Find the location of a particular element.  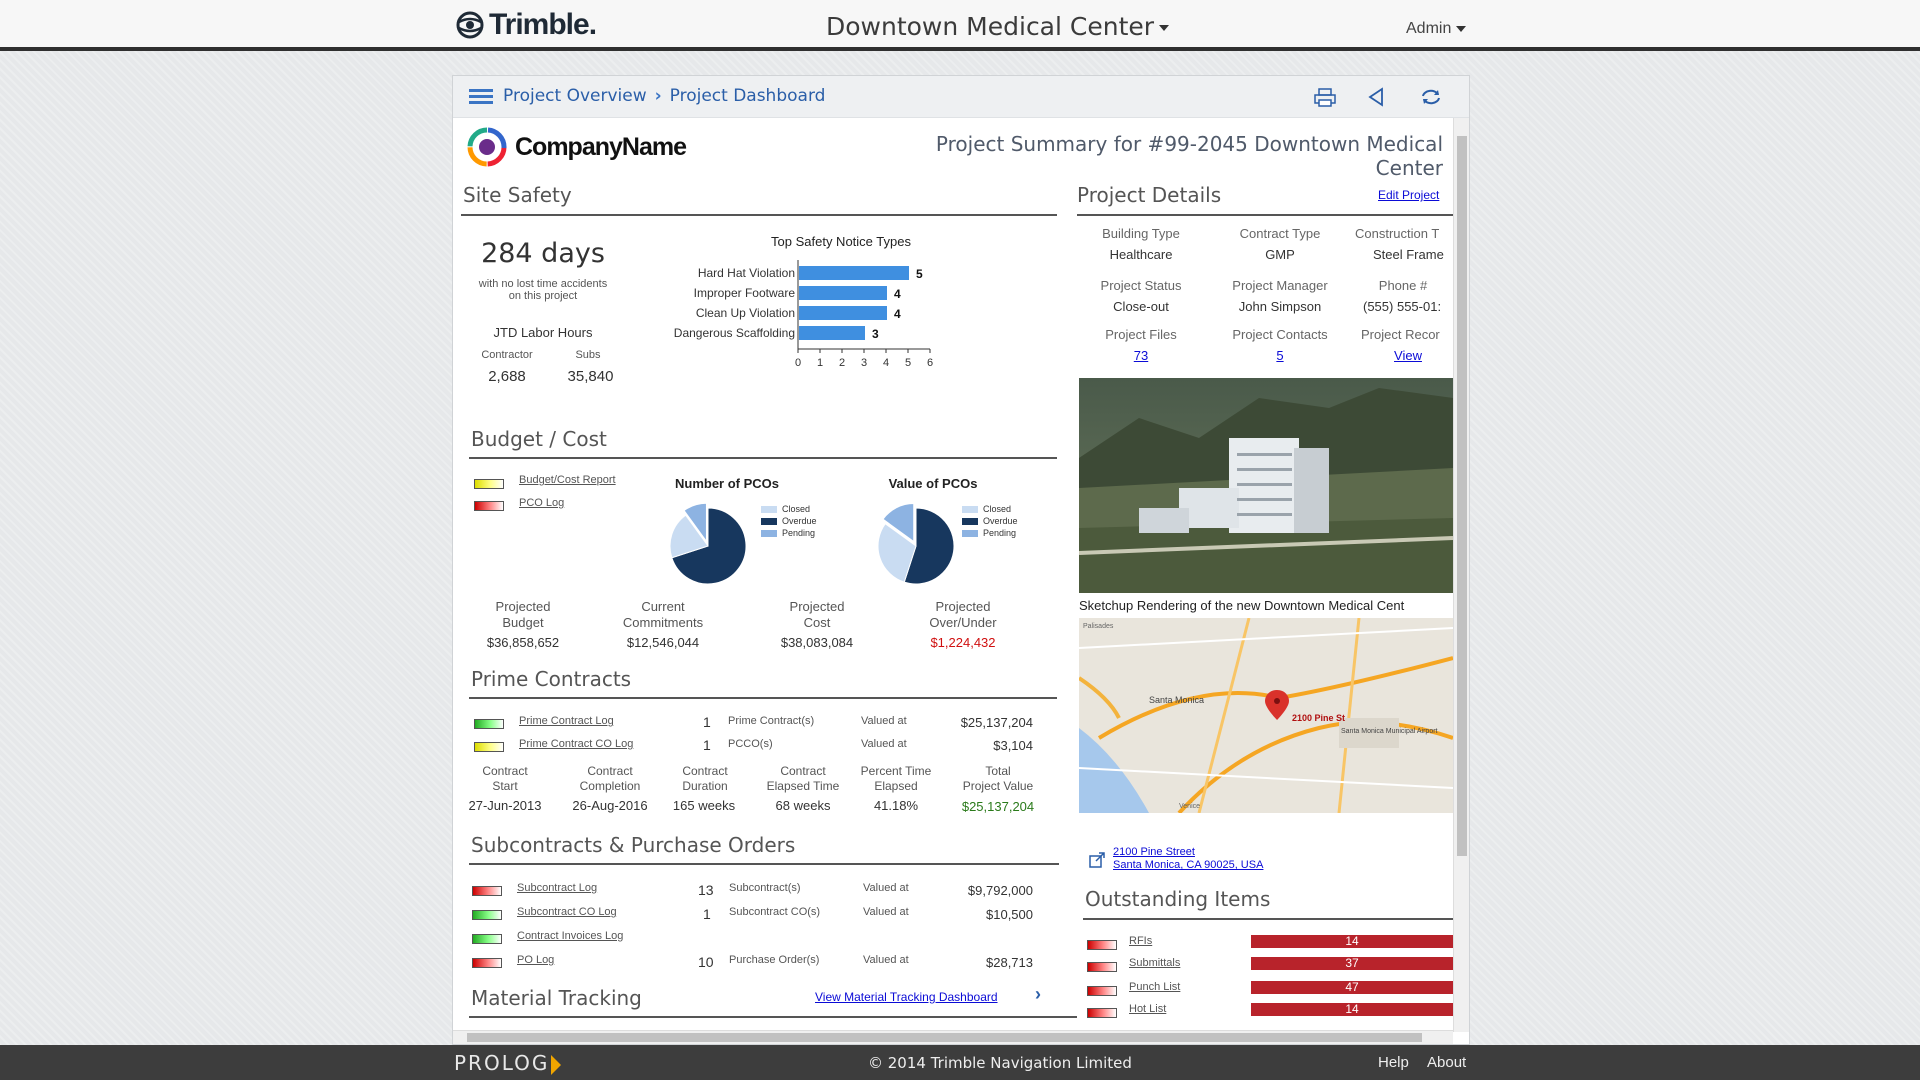

chart-bar is located at coordinates (832, 333).